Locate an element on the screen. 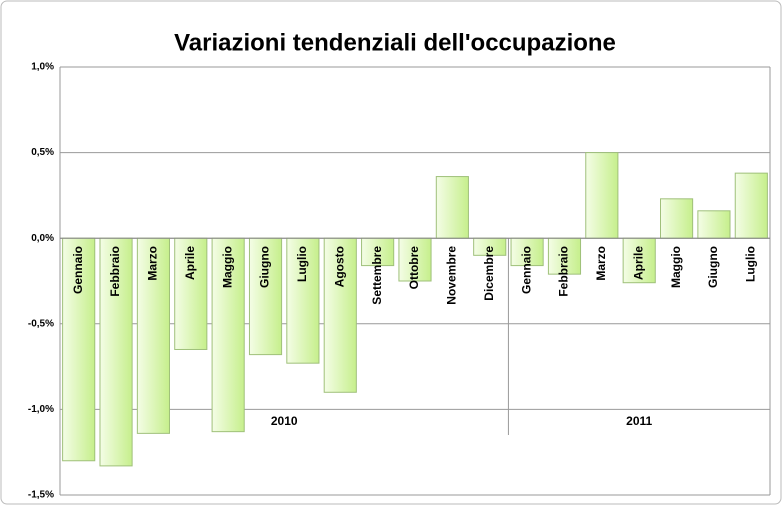 Image resolution: width=783 pixels, height=506 pixels. y-tick-label: 0,0% is located at coordinates (42, 238).